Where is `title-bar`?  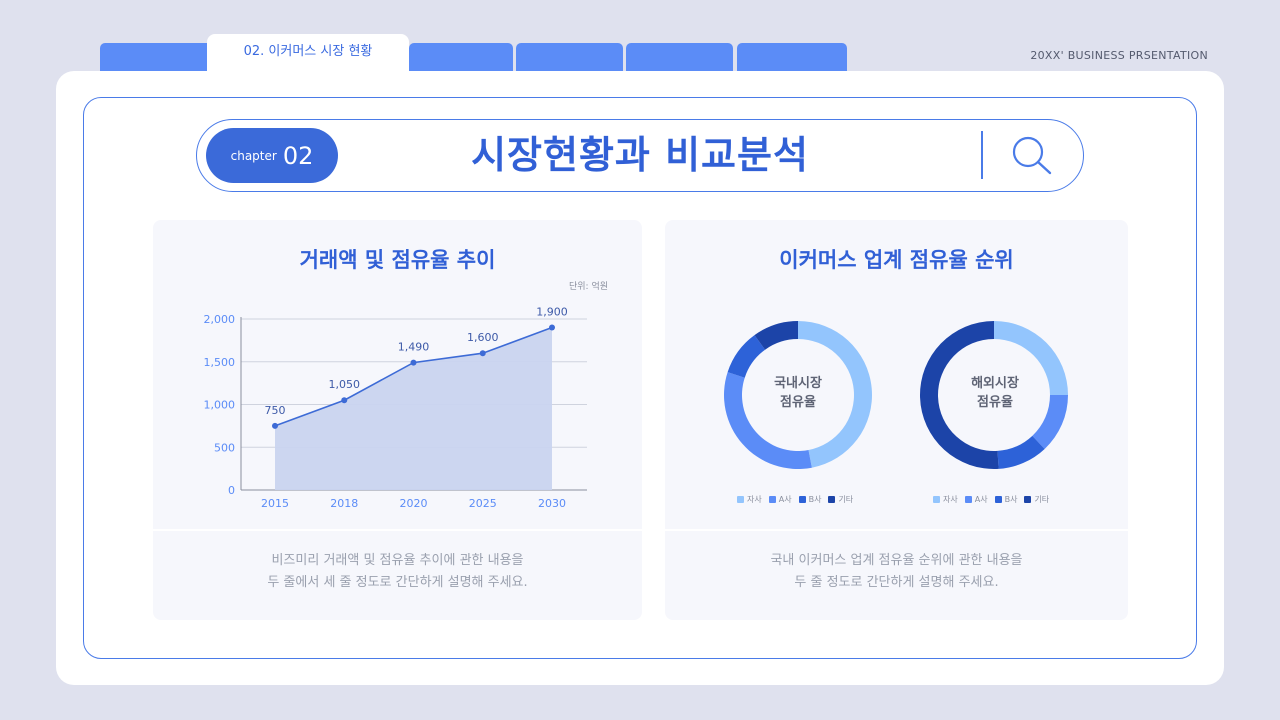
title-bar is located at coordinates (640, 155).